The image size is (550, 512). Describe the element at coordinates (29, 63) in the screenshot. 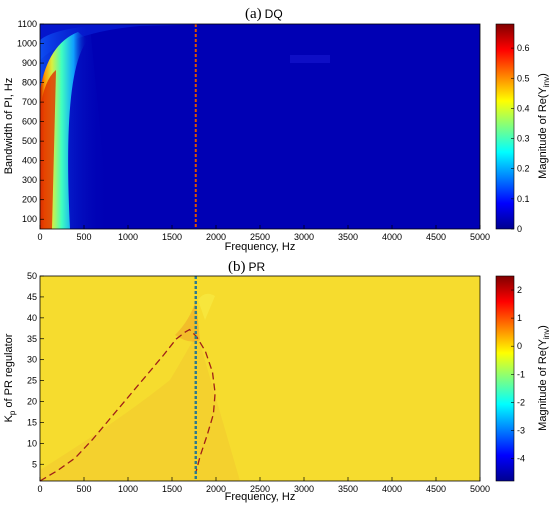

I see `y-tick-label-a: 900` at that location.